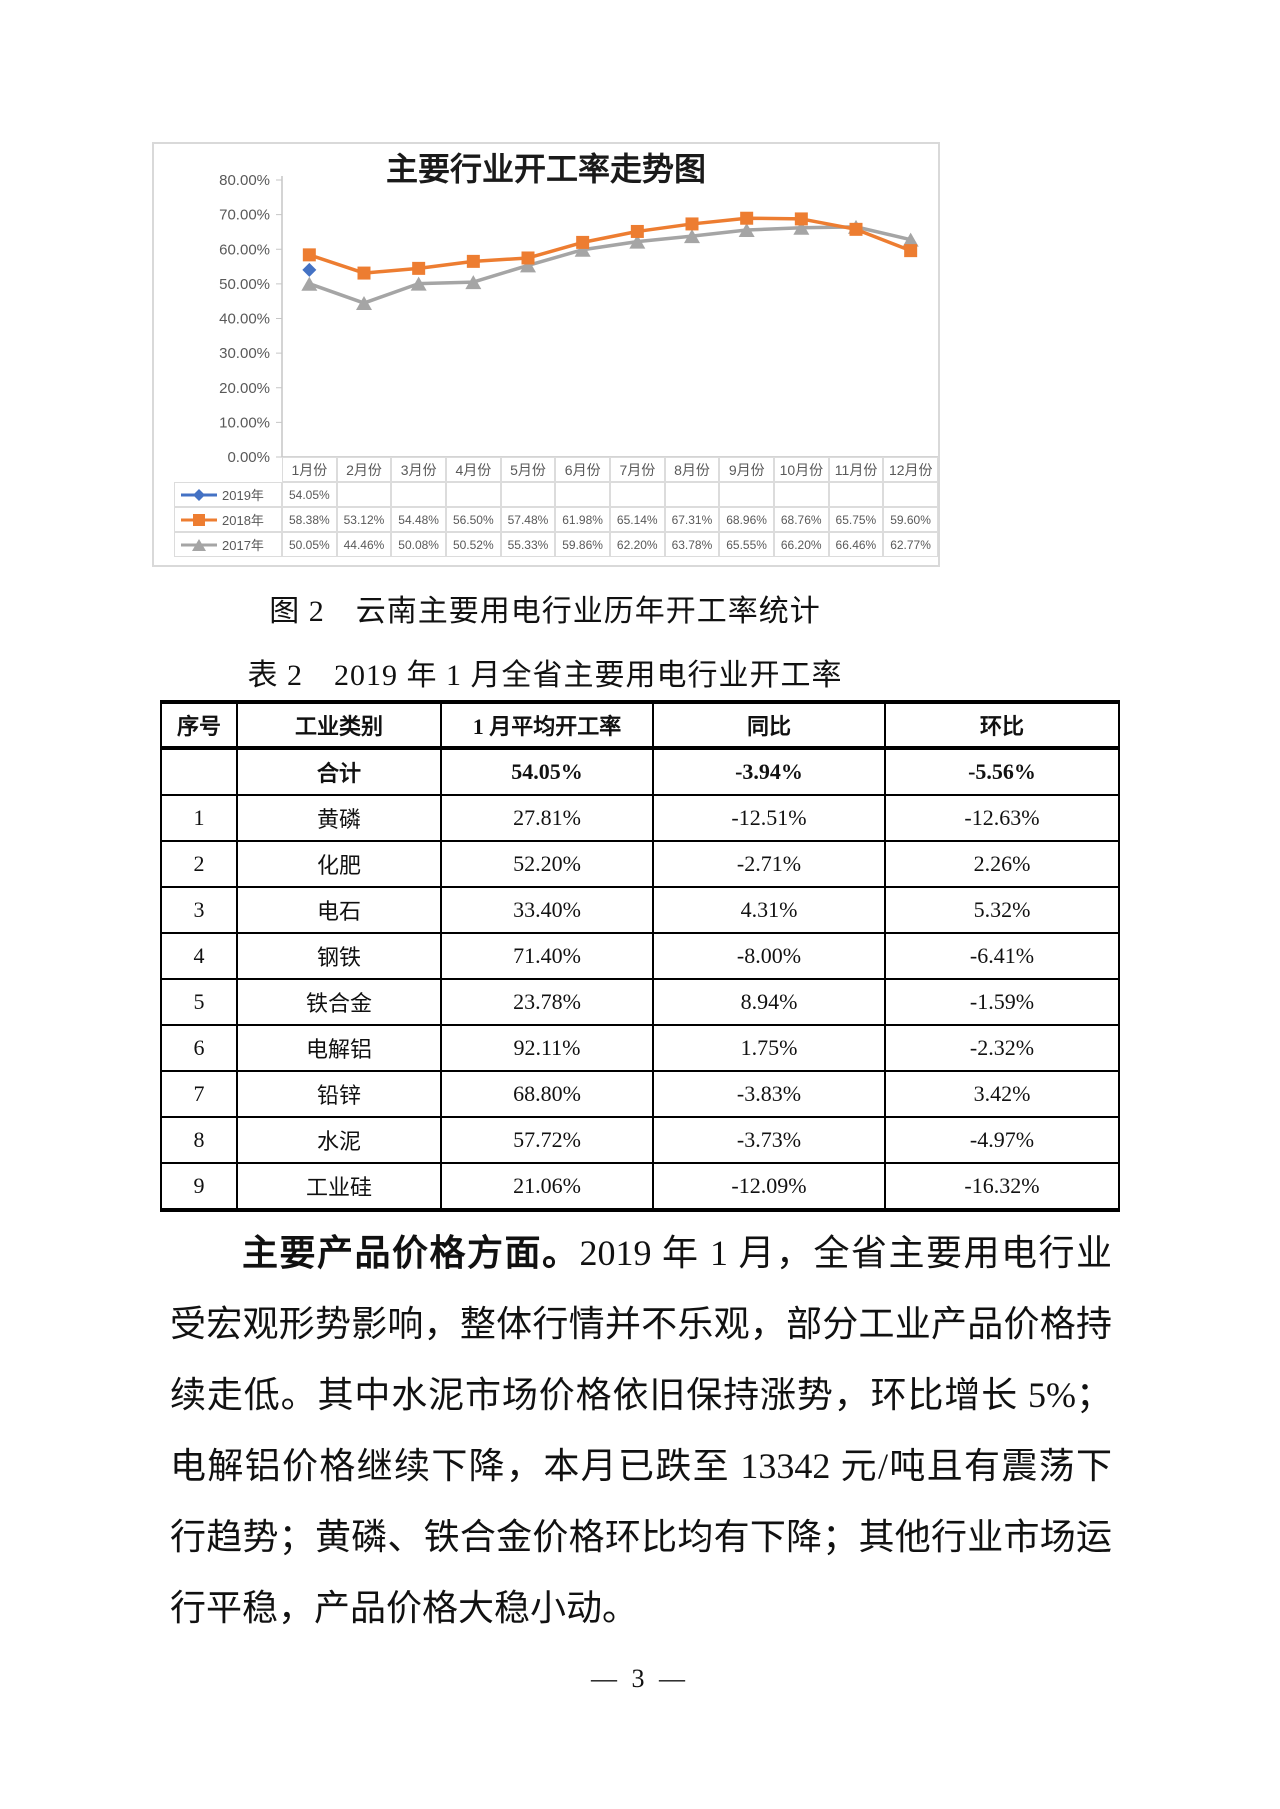 This screenshot has width=1280, height=1809. Describe the element at coordinates (547, 1094) in the screenshot. I see `table-cell: 68.80%` at that location.